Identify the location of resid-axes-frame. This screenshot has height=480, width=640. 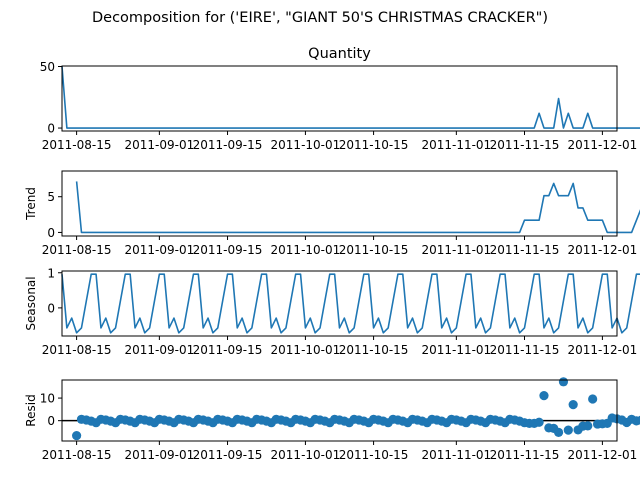
(339, 410).